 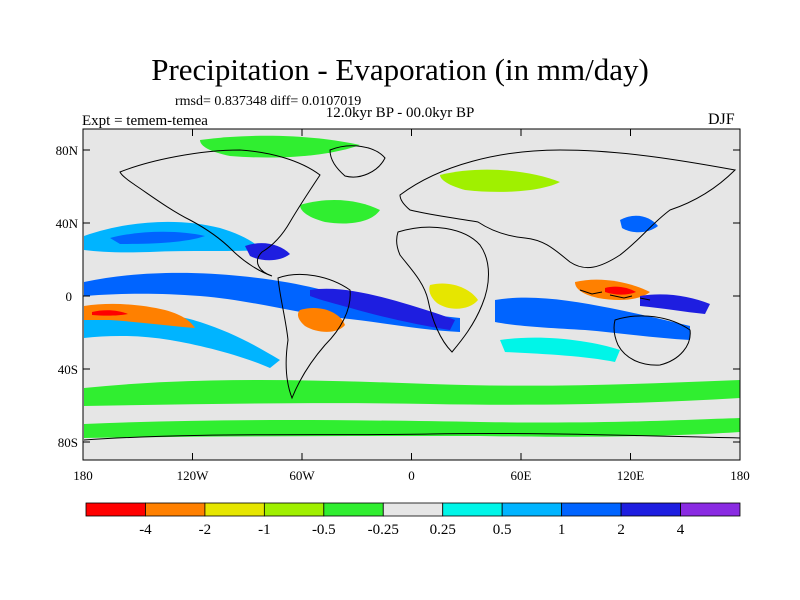 What do you see at coordinates (267, 252) in the screenshot?
I see `caribbean-wet` at bounding box center [267, 252].